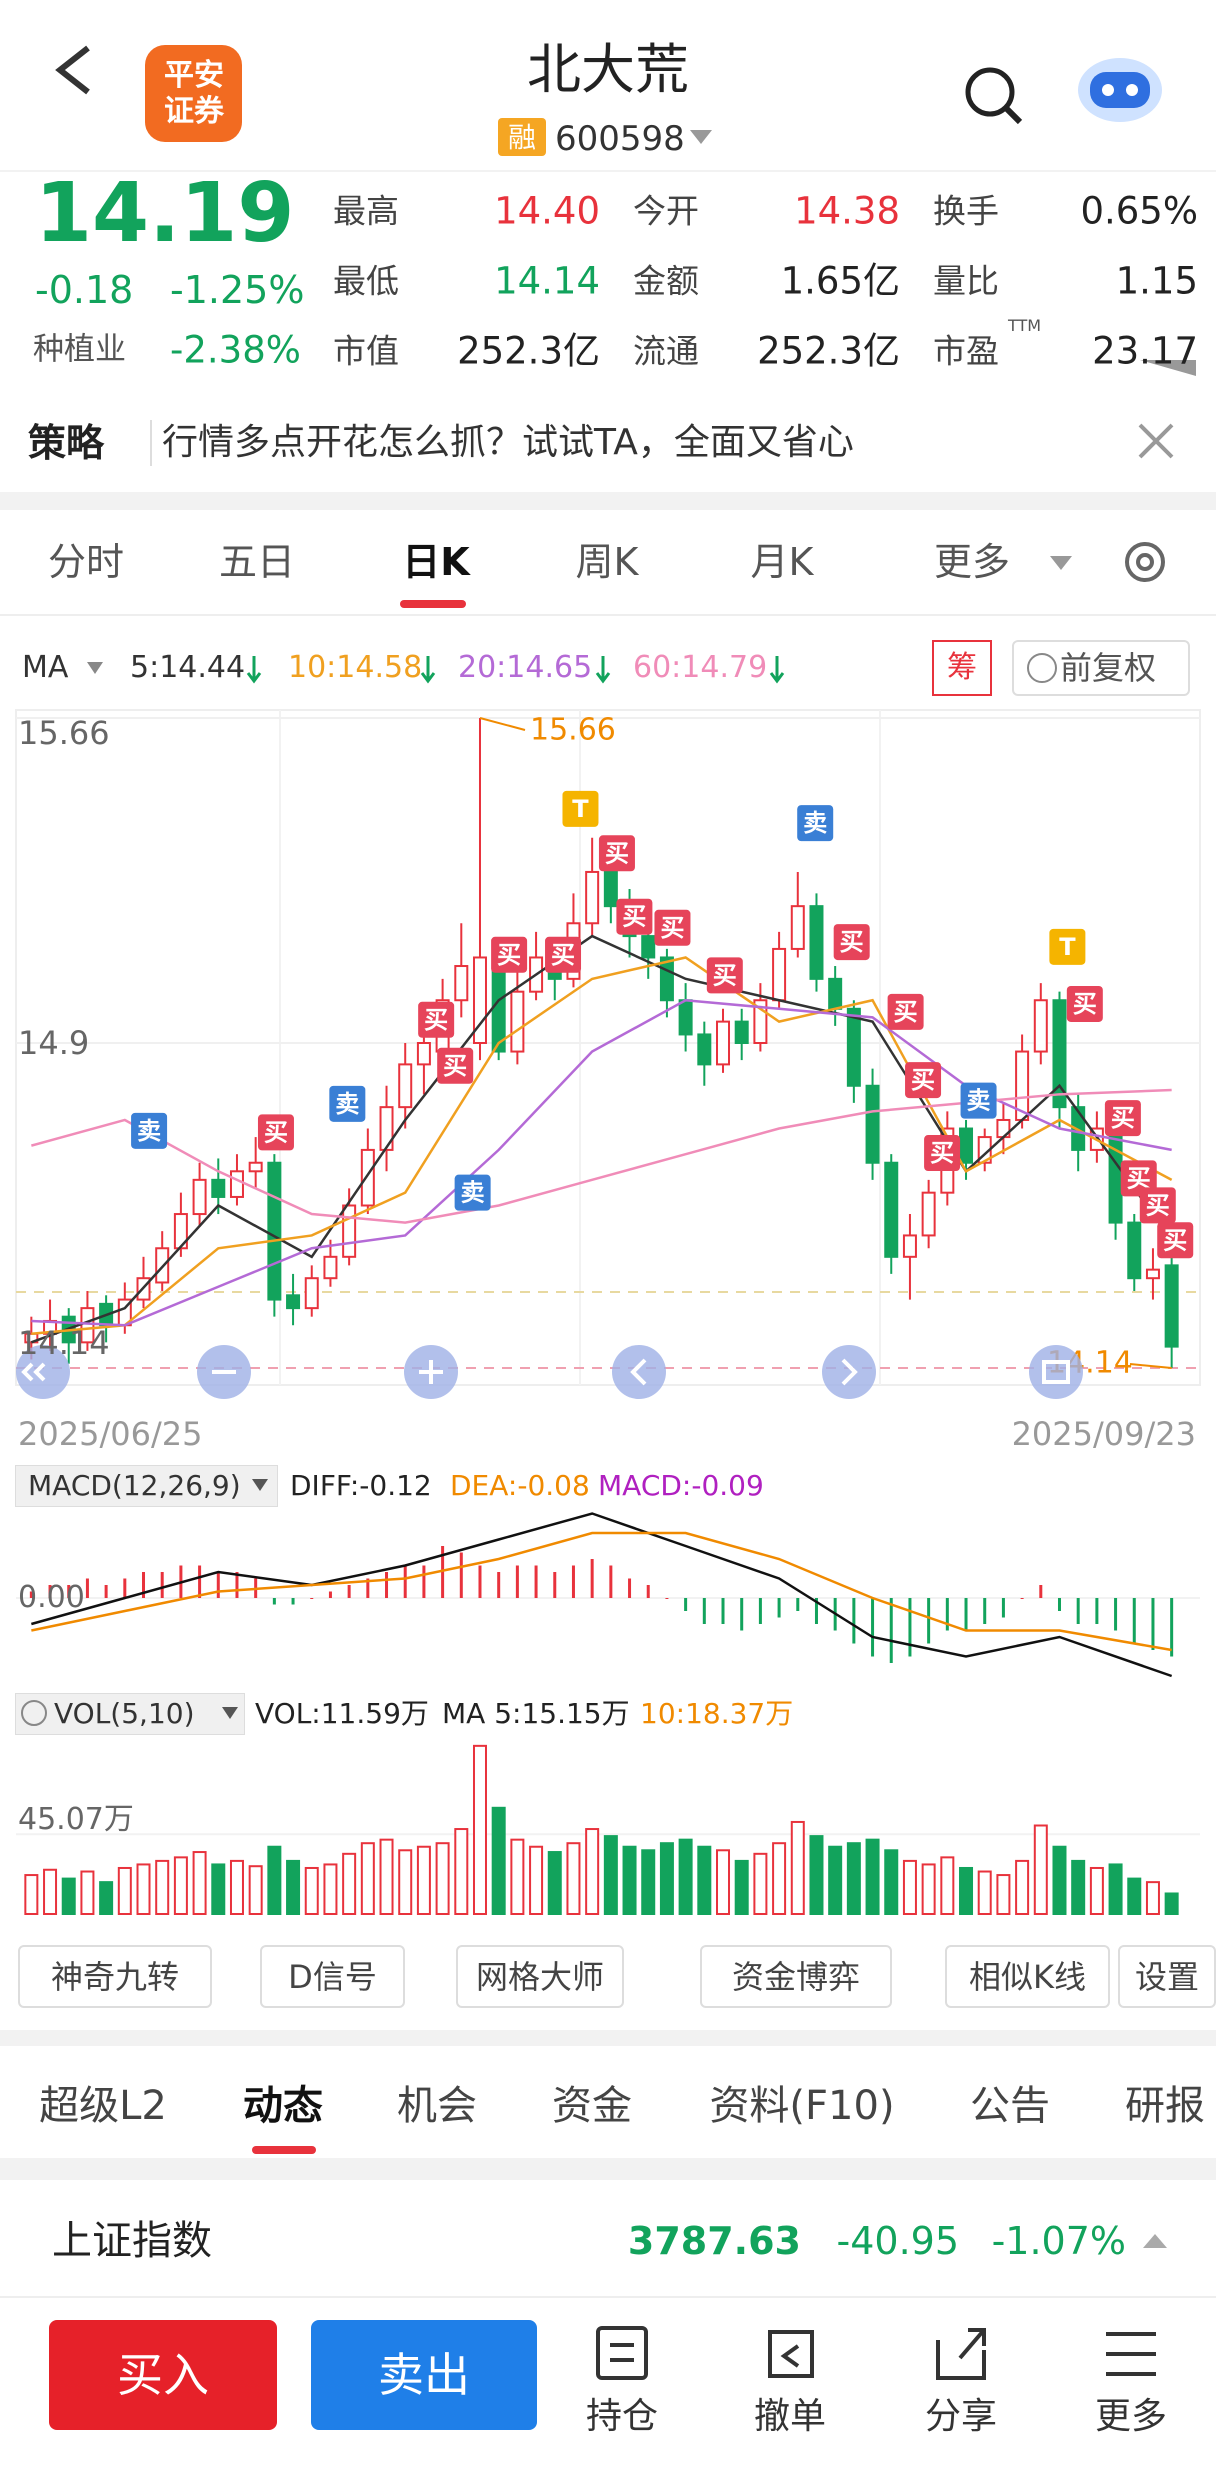 This screenshot has height=2487, width=1216. Describe the element at coordinates (717, 1713) in the screenshot. I see `volume-ma10-label: 10:18.37万` at that location.